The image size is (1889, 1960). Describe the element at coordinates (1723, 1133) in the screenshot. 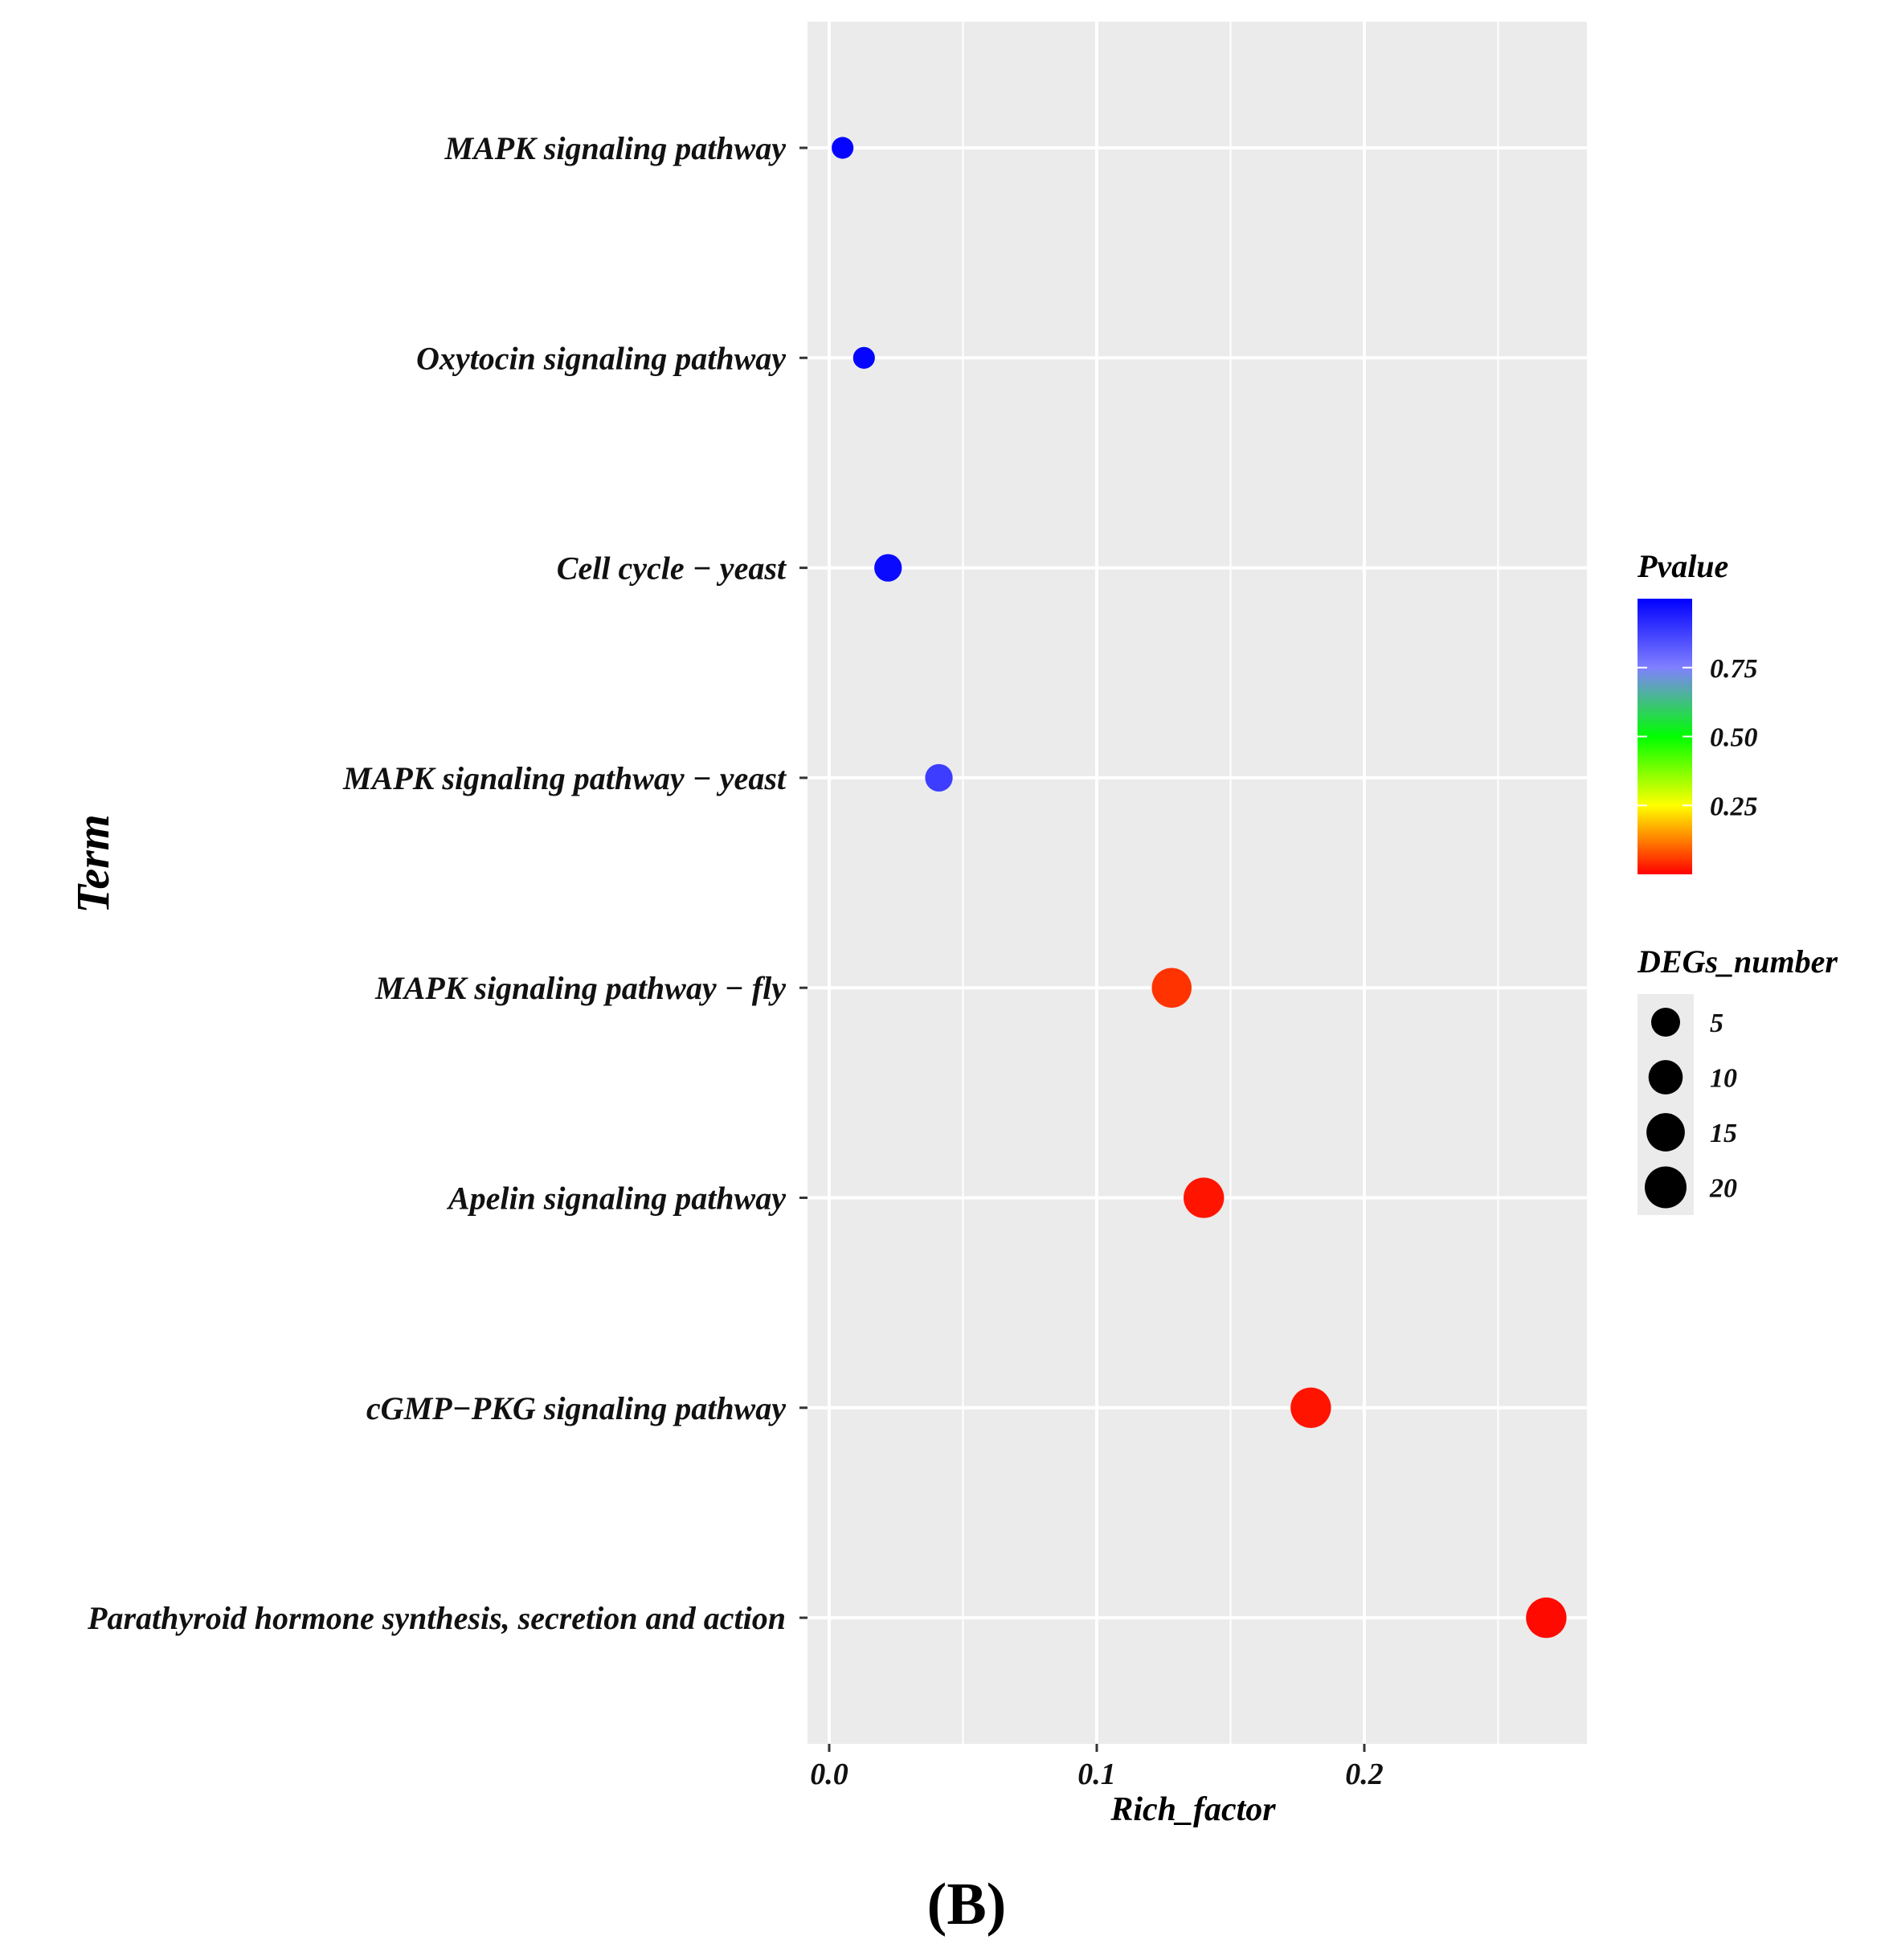

I see `degs-legend-label: 15` at that location.